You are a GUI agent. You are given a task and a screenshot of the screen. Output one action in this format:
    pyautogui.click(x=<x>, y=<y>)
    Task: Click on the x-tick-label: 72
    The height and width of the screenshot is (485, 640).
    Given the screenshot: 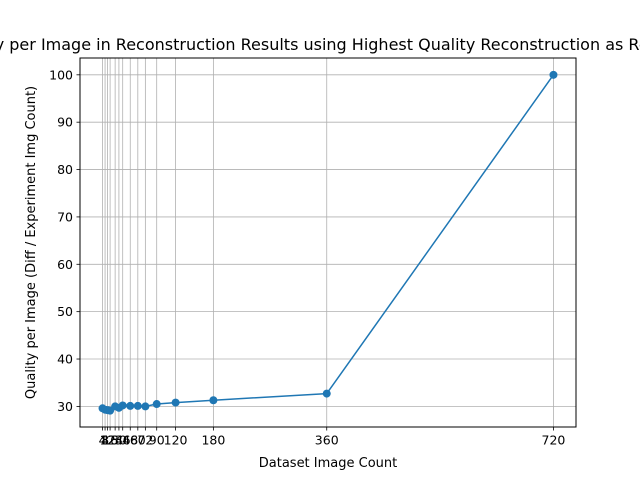 What is the action you would take?
    pyautogui.click(x=145, y=440)
    